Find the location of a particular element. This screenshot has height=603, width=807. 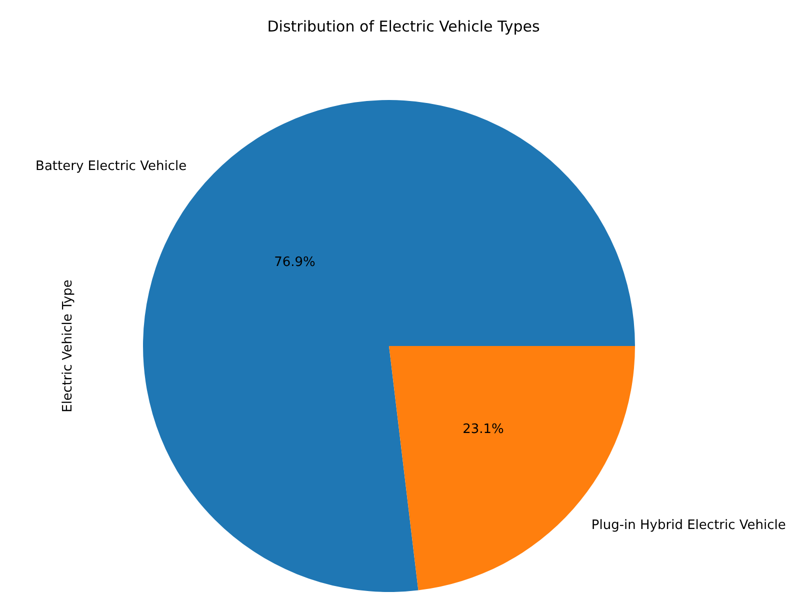

data-label: 76.9% is located at coordinates (295, 262).